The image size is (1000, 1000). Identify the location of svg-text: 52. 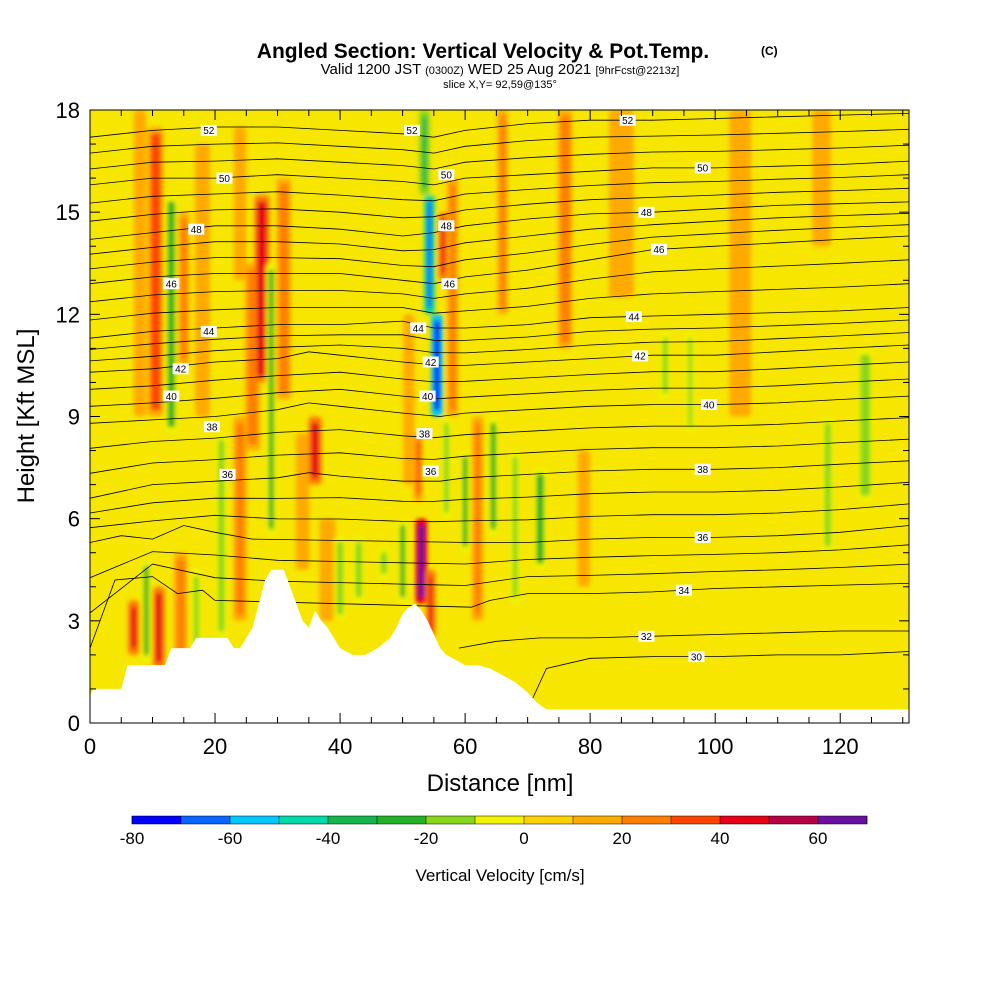
(412, 131).